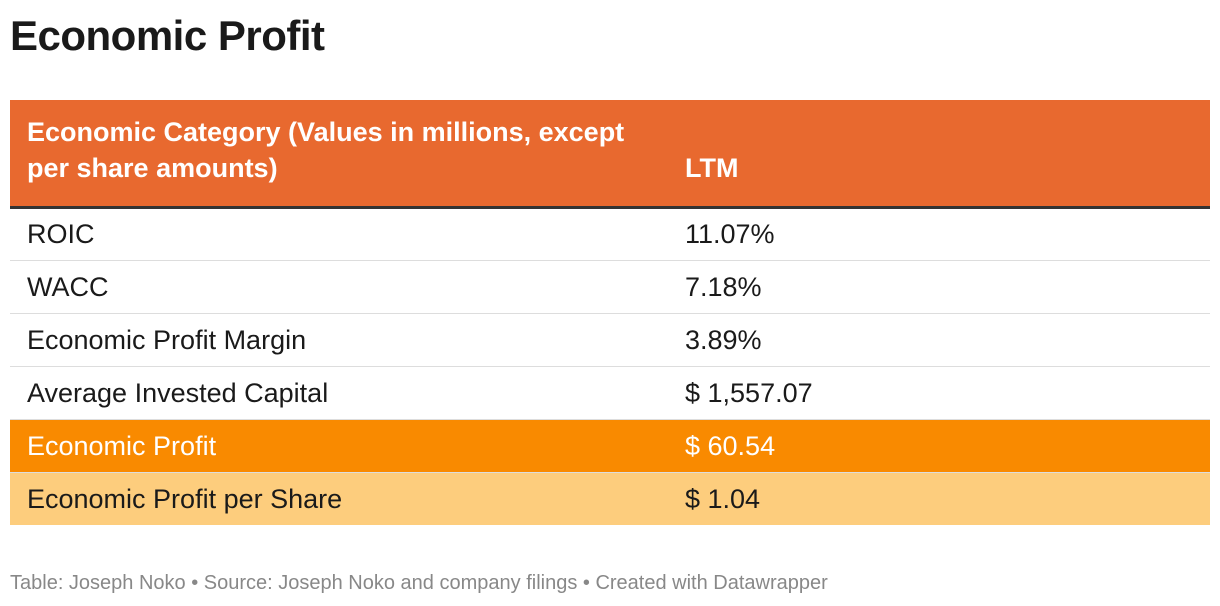  Describe the element at coordinates (339, 393) in the screenshot. I see `cell-category: Average Invested Capital` at that location.